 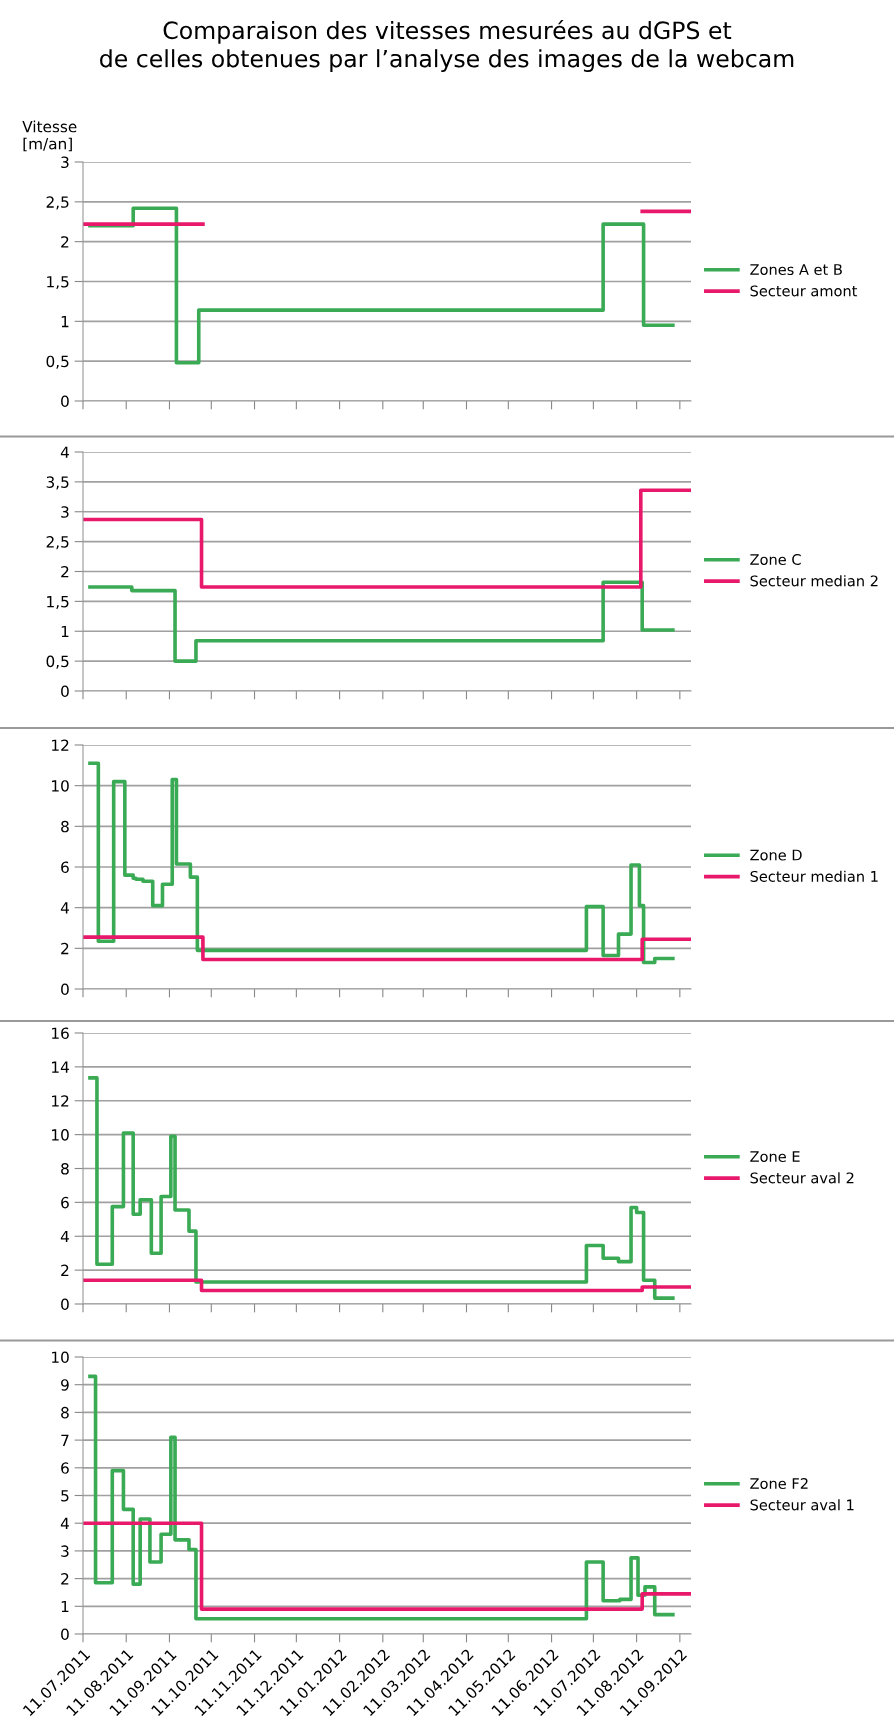 What do you see at coordinates (447, 46) in the screenshot?
I see `chart-title: Comparaison des vitesses mesurées au dGPS et de celles obtenues par l’analyse des images de la webcam` at bounding box center [447, 46].